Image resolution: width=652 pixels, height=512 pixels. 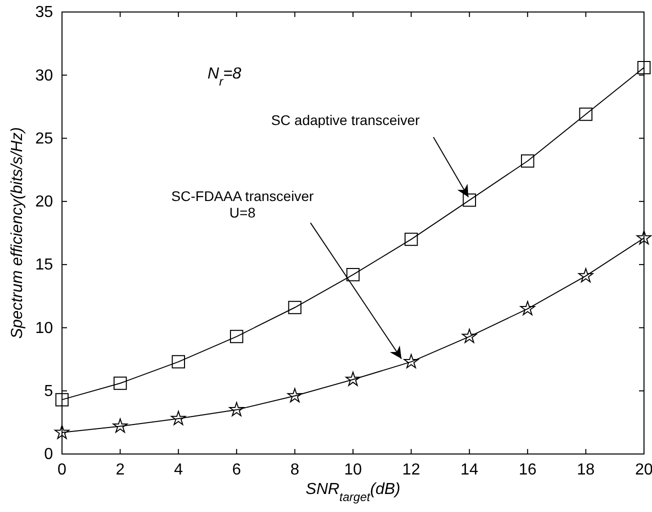 I want to click on y-axis-title: Spectrum efficiency(bits/s/Hz), so click(x=17, y=233).